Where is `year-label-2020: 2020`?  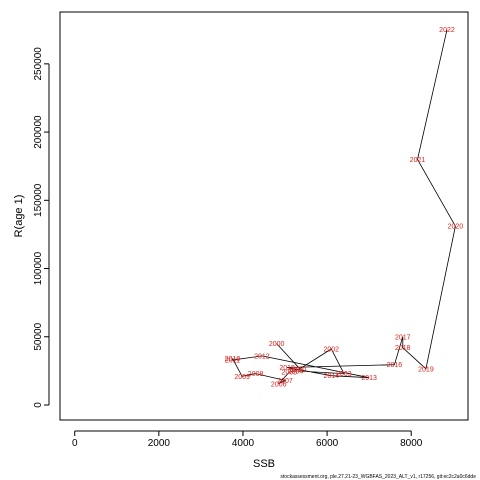 year-label-2020: 2020 is located at coordinates (456, 227).